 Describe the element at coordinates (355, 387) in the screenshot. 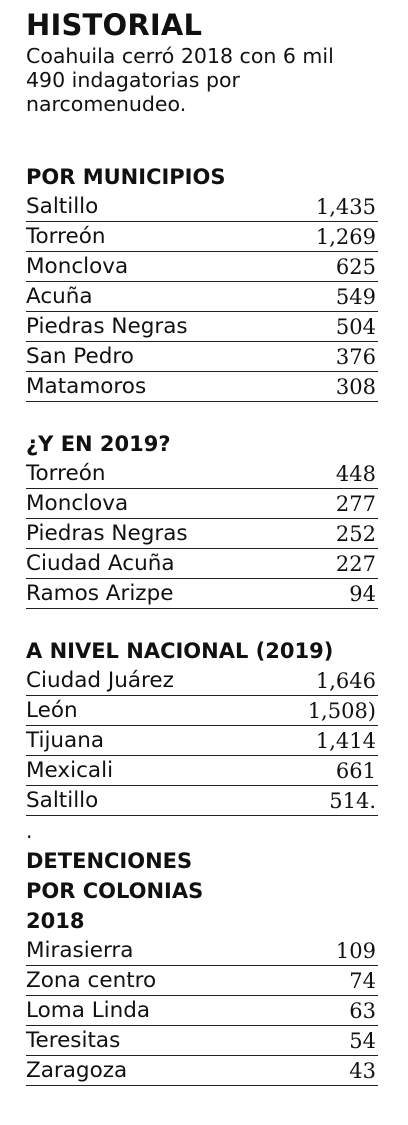

I see `row-value: 308` at that location.